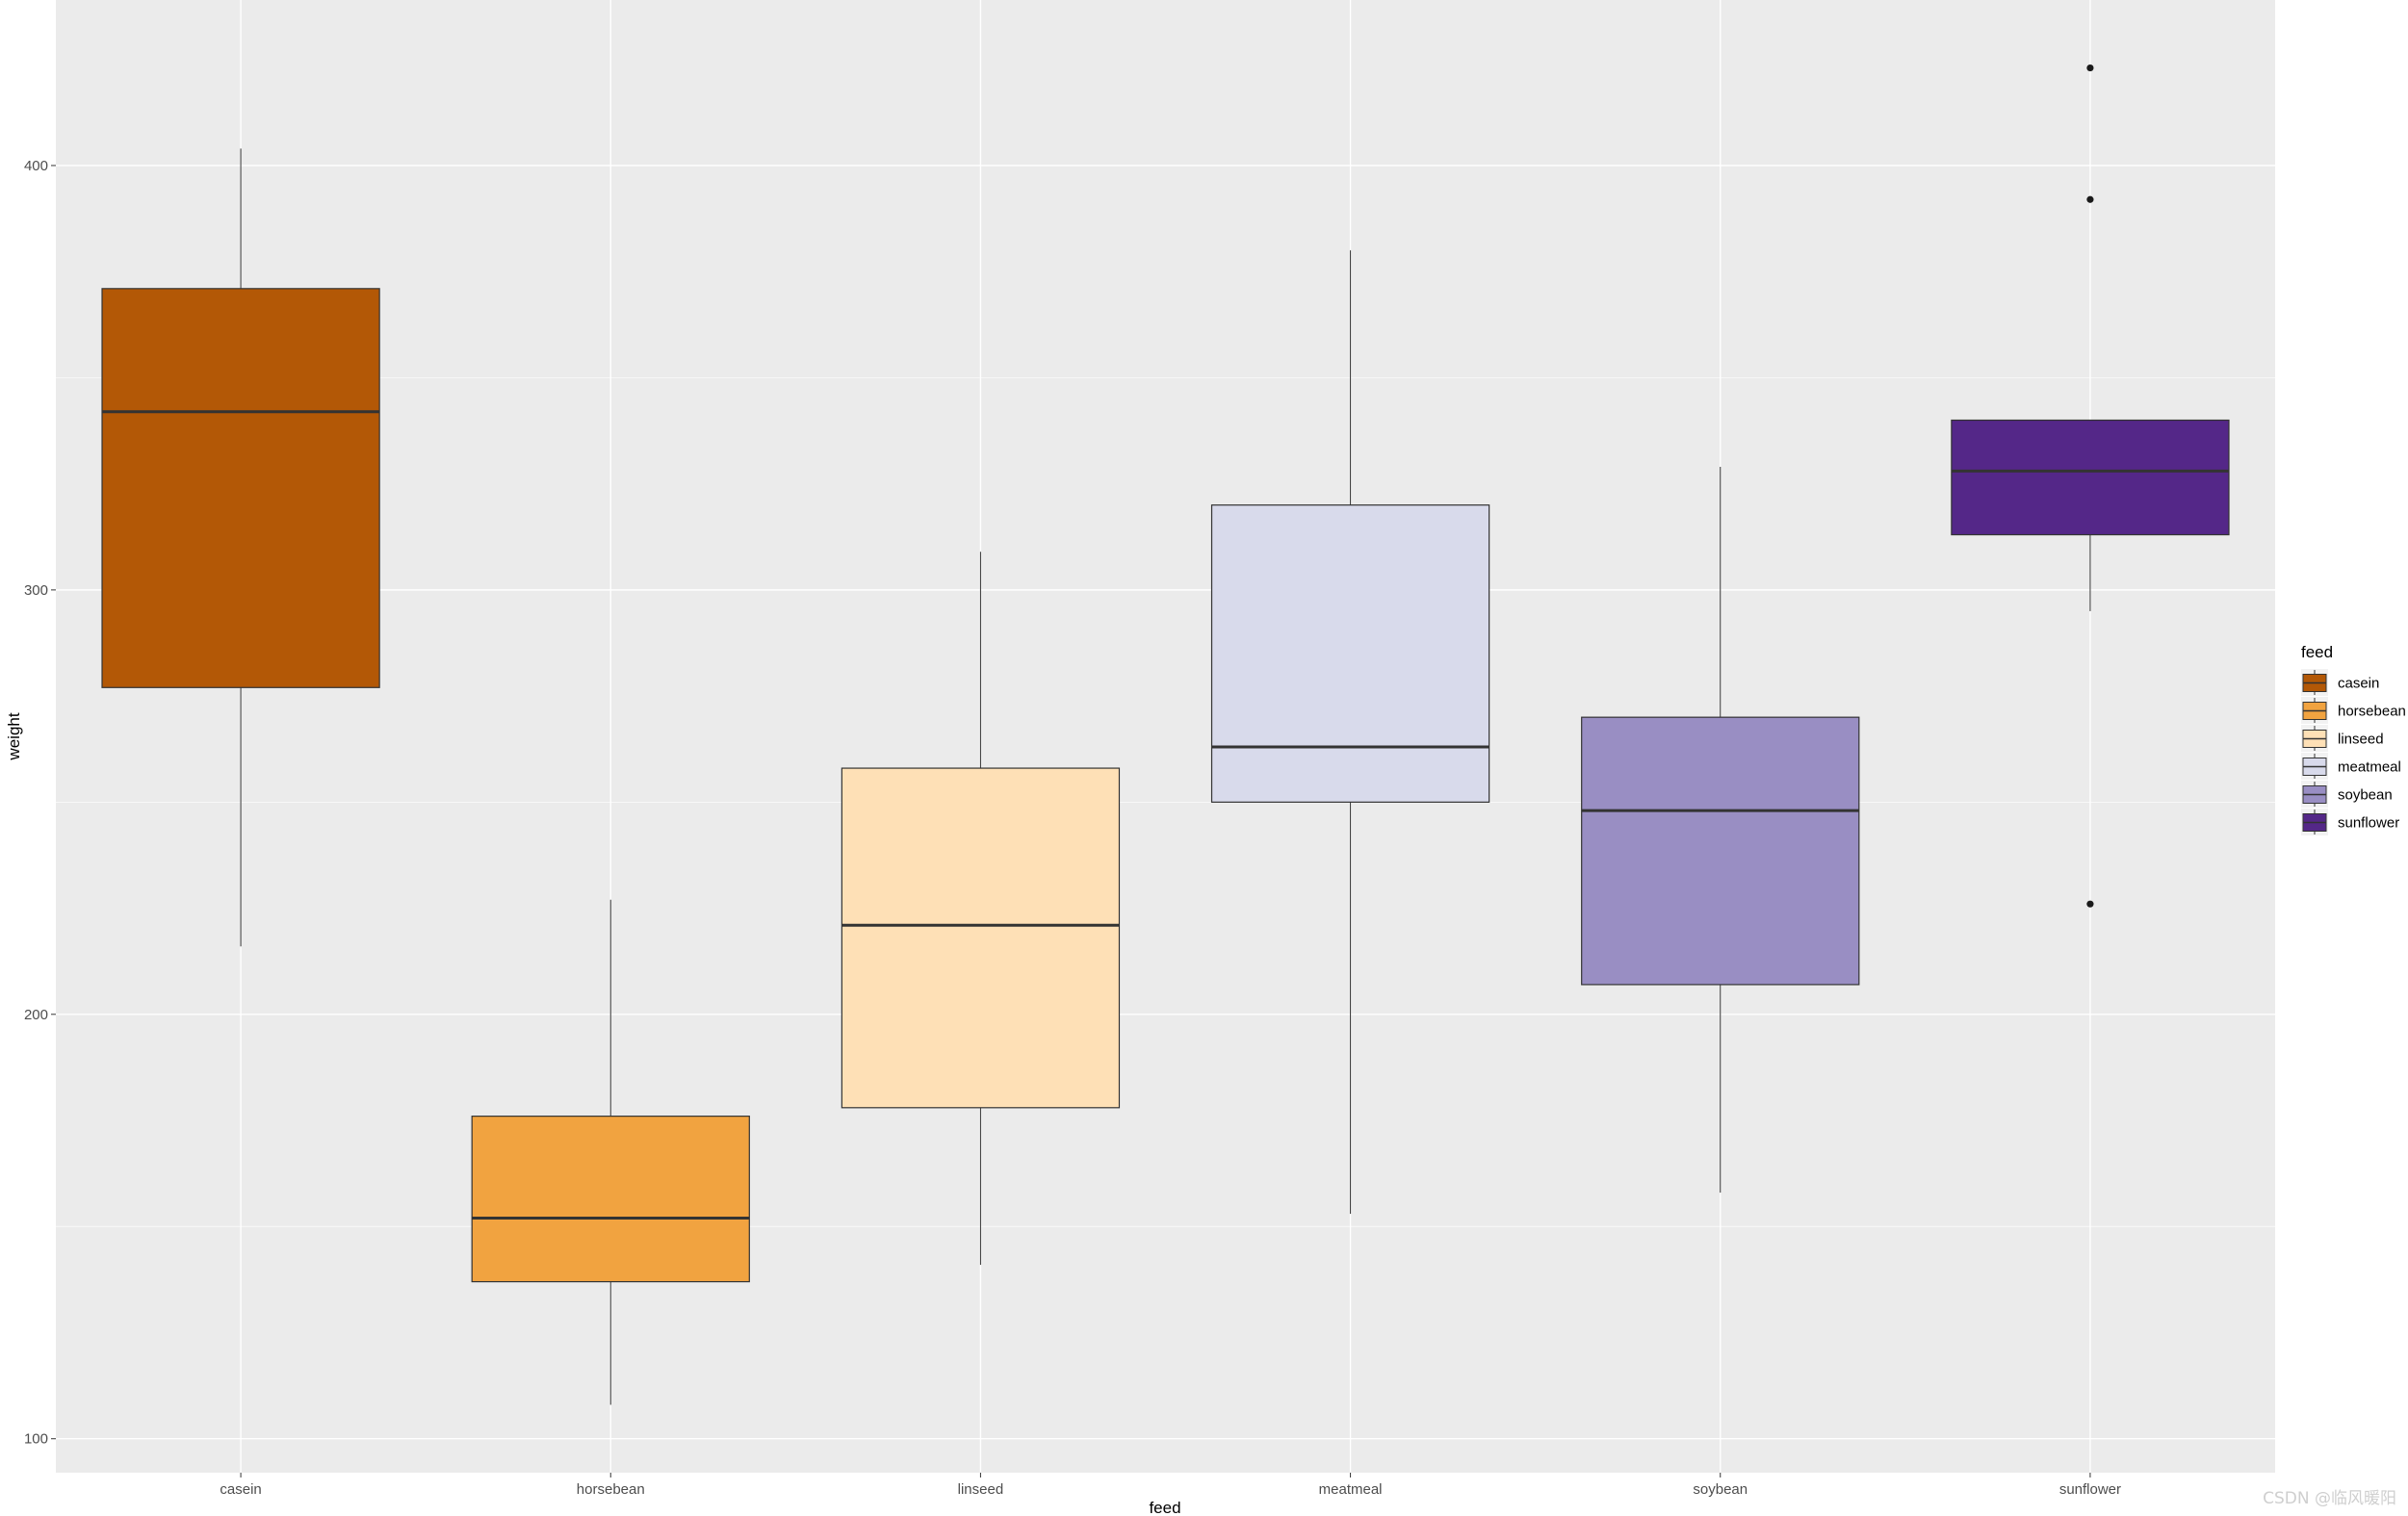 This screenshot has width=2408, height=1516. Describe the element at coordinates (2329, 1498) in the screenshot. I see `watermark: CSDN @临风暖阳` at that location.